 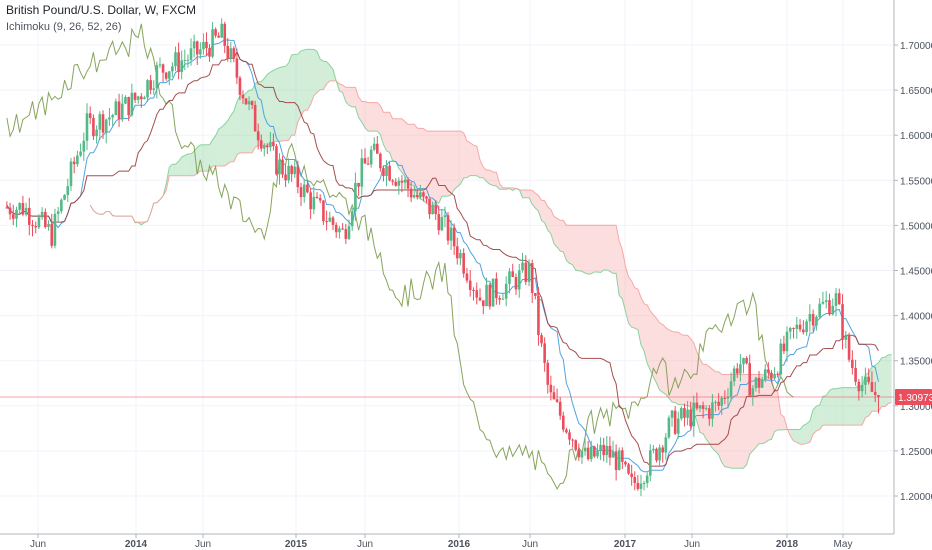 What do you see at coordinates (916, 497) in the screenshot?
I see `y-tick-label: 1.20000` at bounding box center [916, 497].